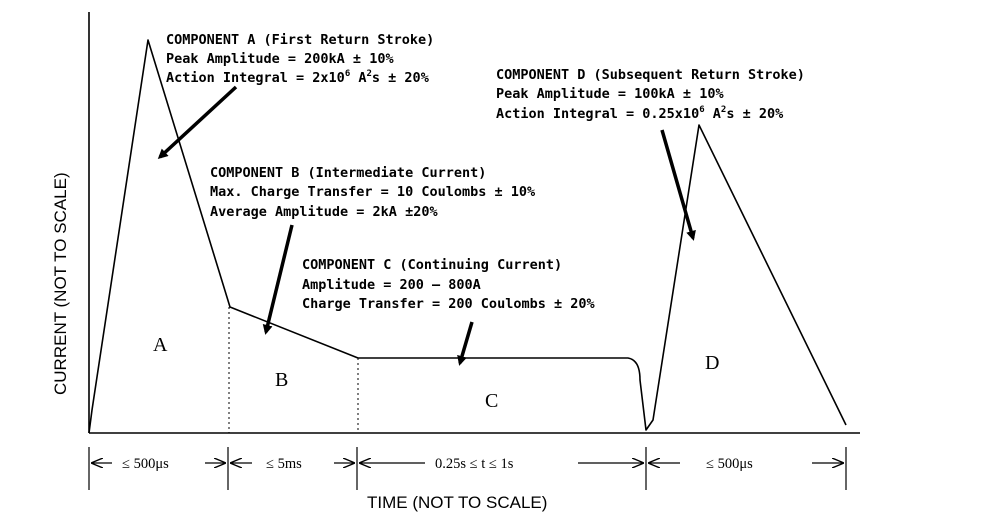 The image size is (995, 521). What do you see at coordinates (678, 185) in the screenshot?
I see `arrow-component-d` at bounding box center [678, 185].